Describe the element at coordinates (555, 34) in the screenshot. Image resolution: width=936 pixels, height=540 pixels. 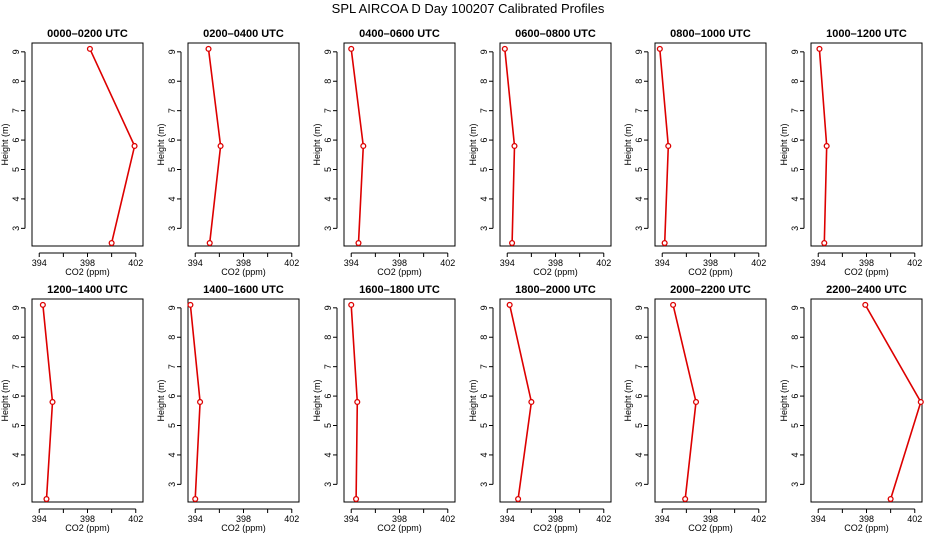
I see `panel-title: 0600–0800 UTC` at that location.